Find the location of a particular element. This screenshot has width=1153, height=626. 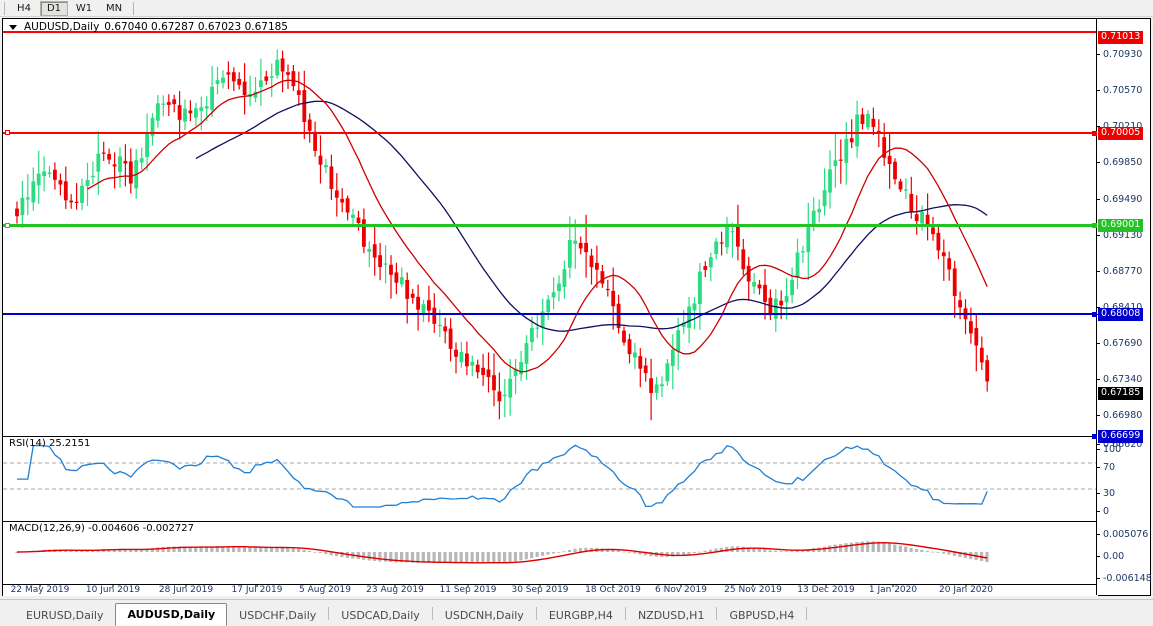

price-axis-tick: 0.66980 is located at coordinates (1119, 416).